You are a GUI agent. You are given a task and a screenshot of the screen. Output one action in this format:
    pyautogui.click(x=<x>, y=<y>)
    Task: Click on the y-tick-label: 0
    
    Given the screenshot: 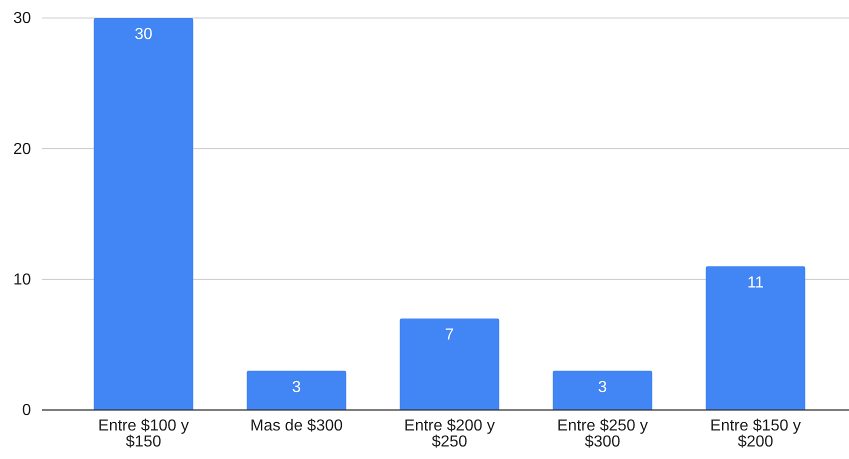 What is the action you would take?
    pyautogui.click(x=27, y=411)
    